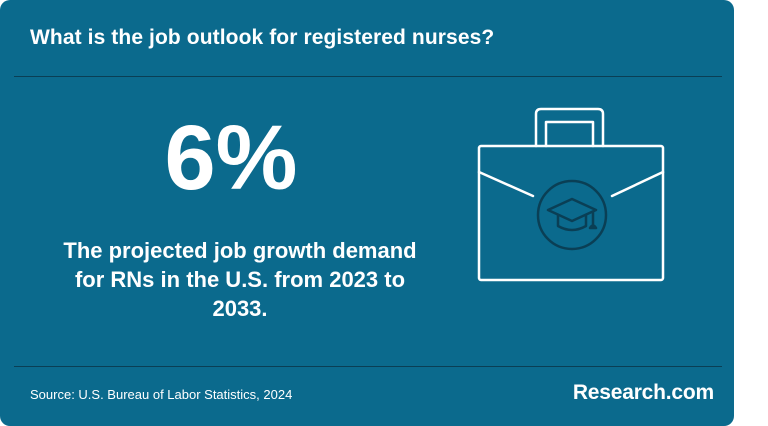  I want to click on graduation-cap-icon, so click(572, 214).